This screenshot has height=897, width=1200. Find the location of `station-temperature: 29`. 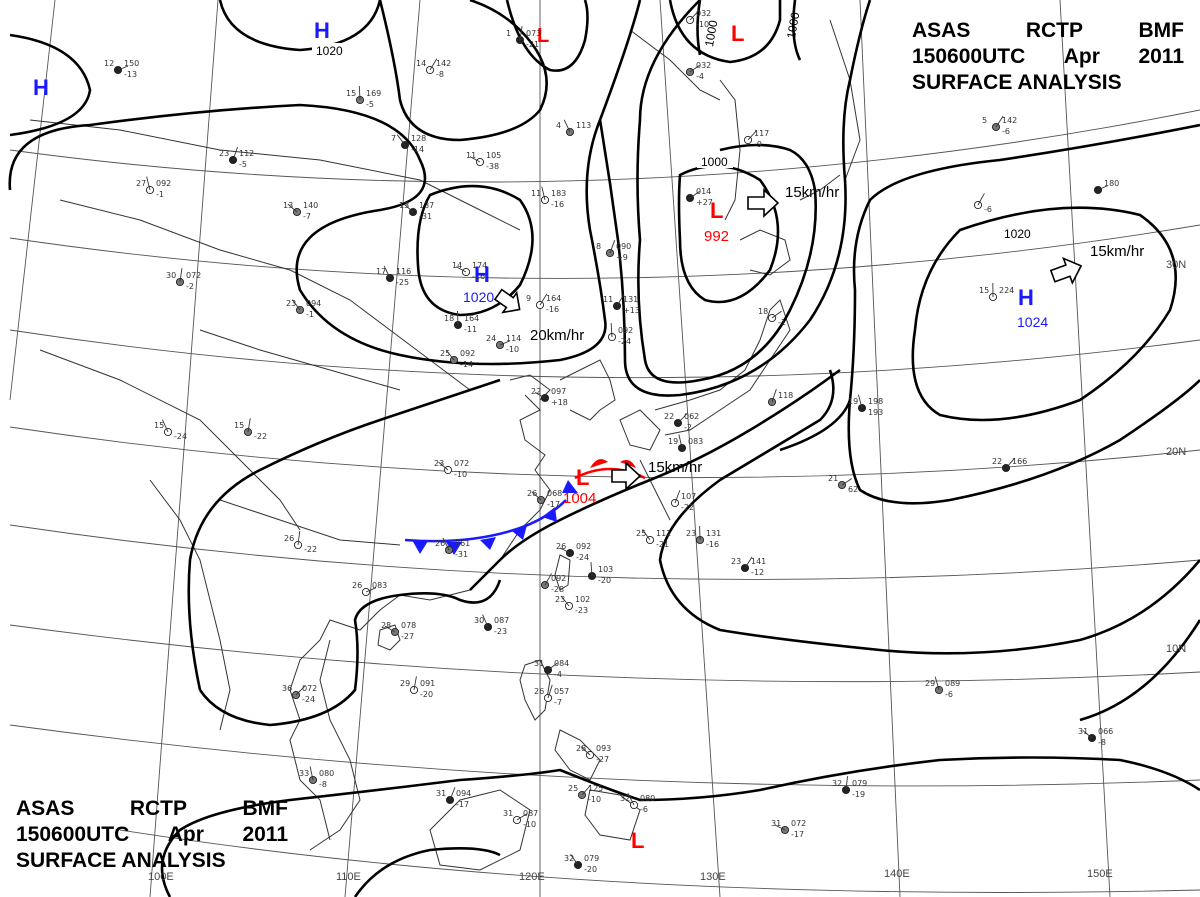

station-temperature: 29 is located at coordinates (930, 683).